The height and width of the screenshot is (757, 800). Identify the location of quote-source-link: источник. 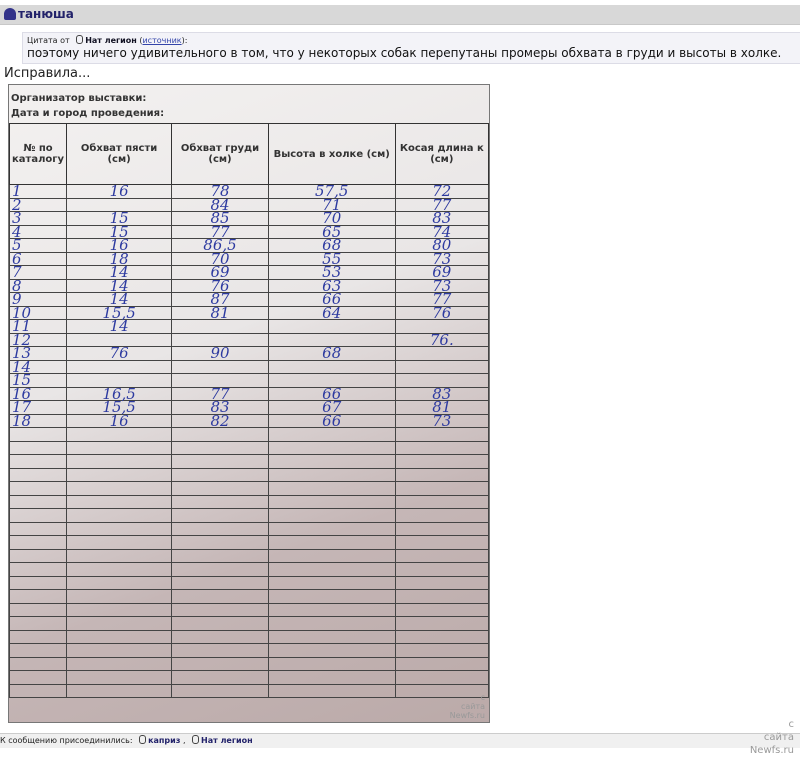
(162, 40).